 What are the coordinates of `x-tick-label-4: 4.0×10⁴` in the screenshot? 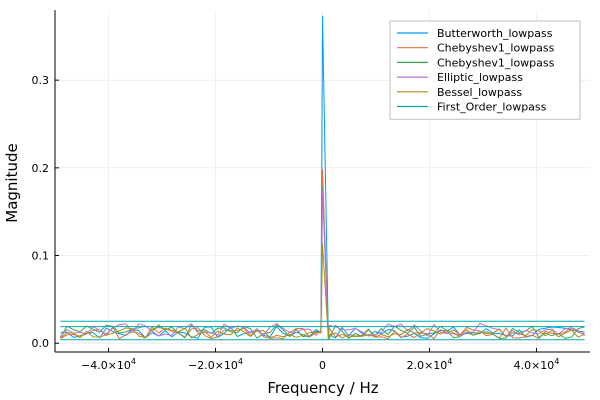 It's located at (537, 364).